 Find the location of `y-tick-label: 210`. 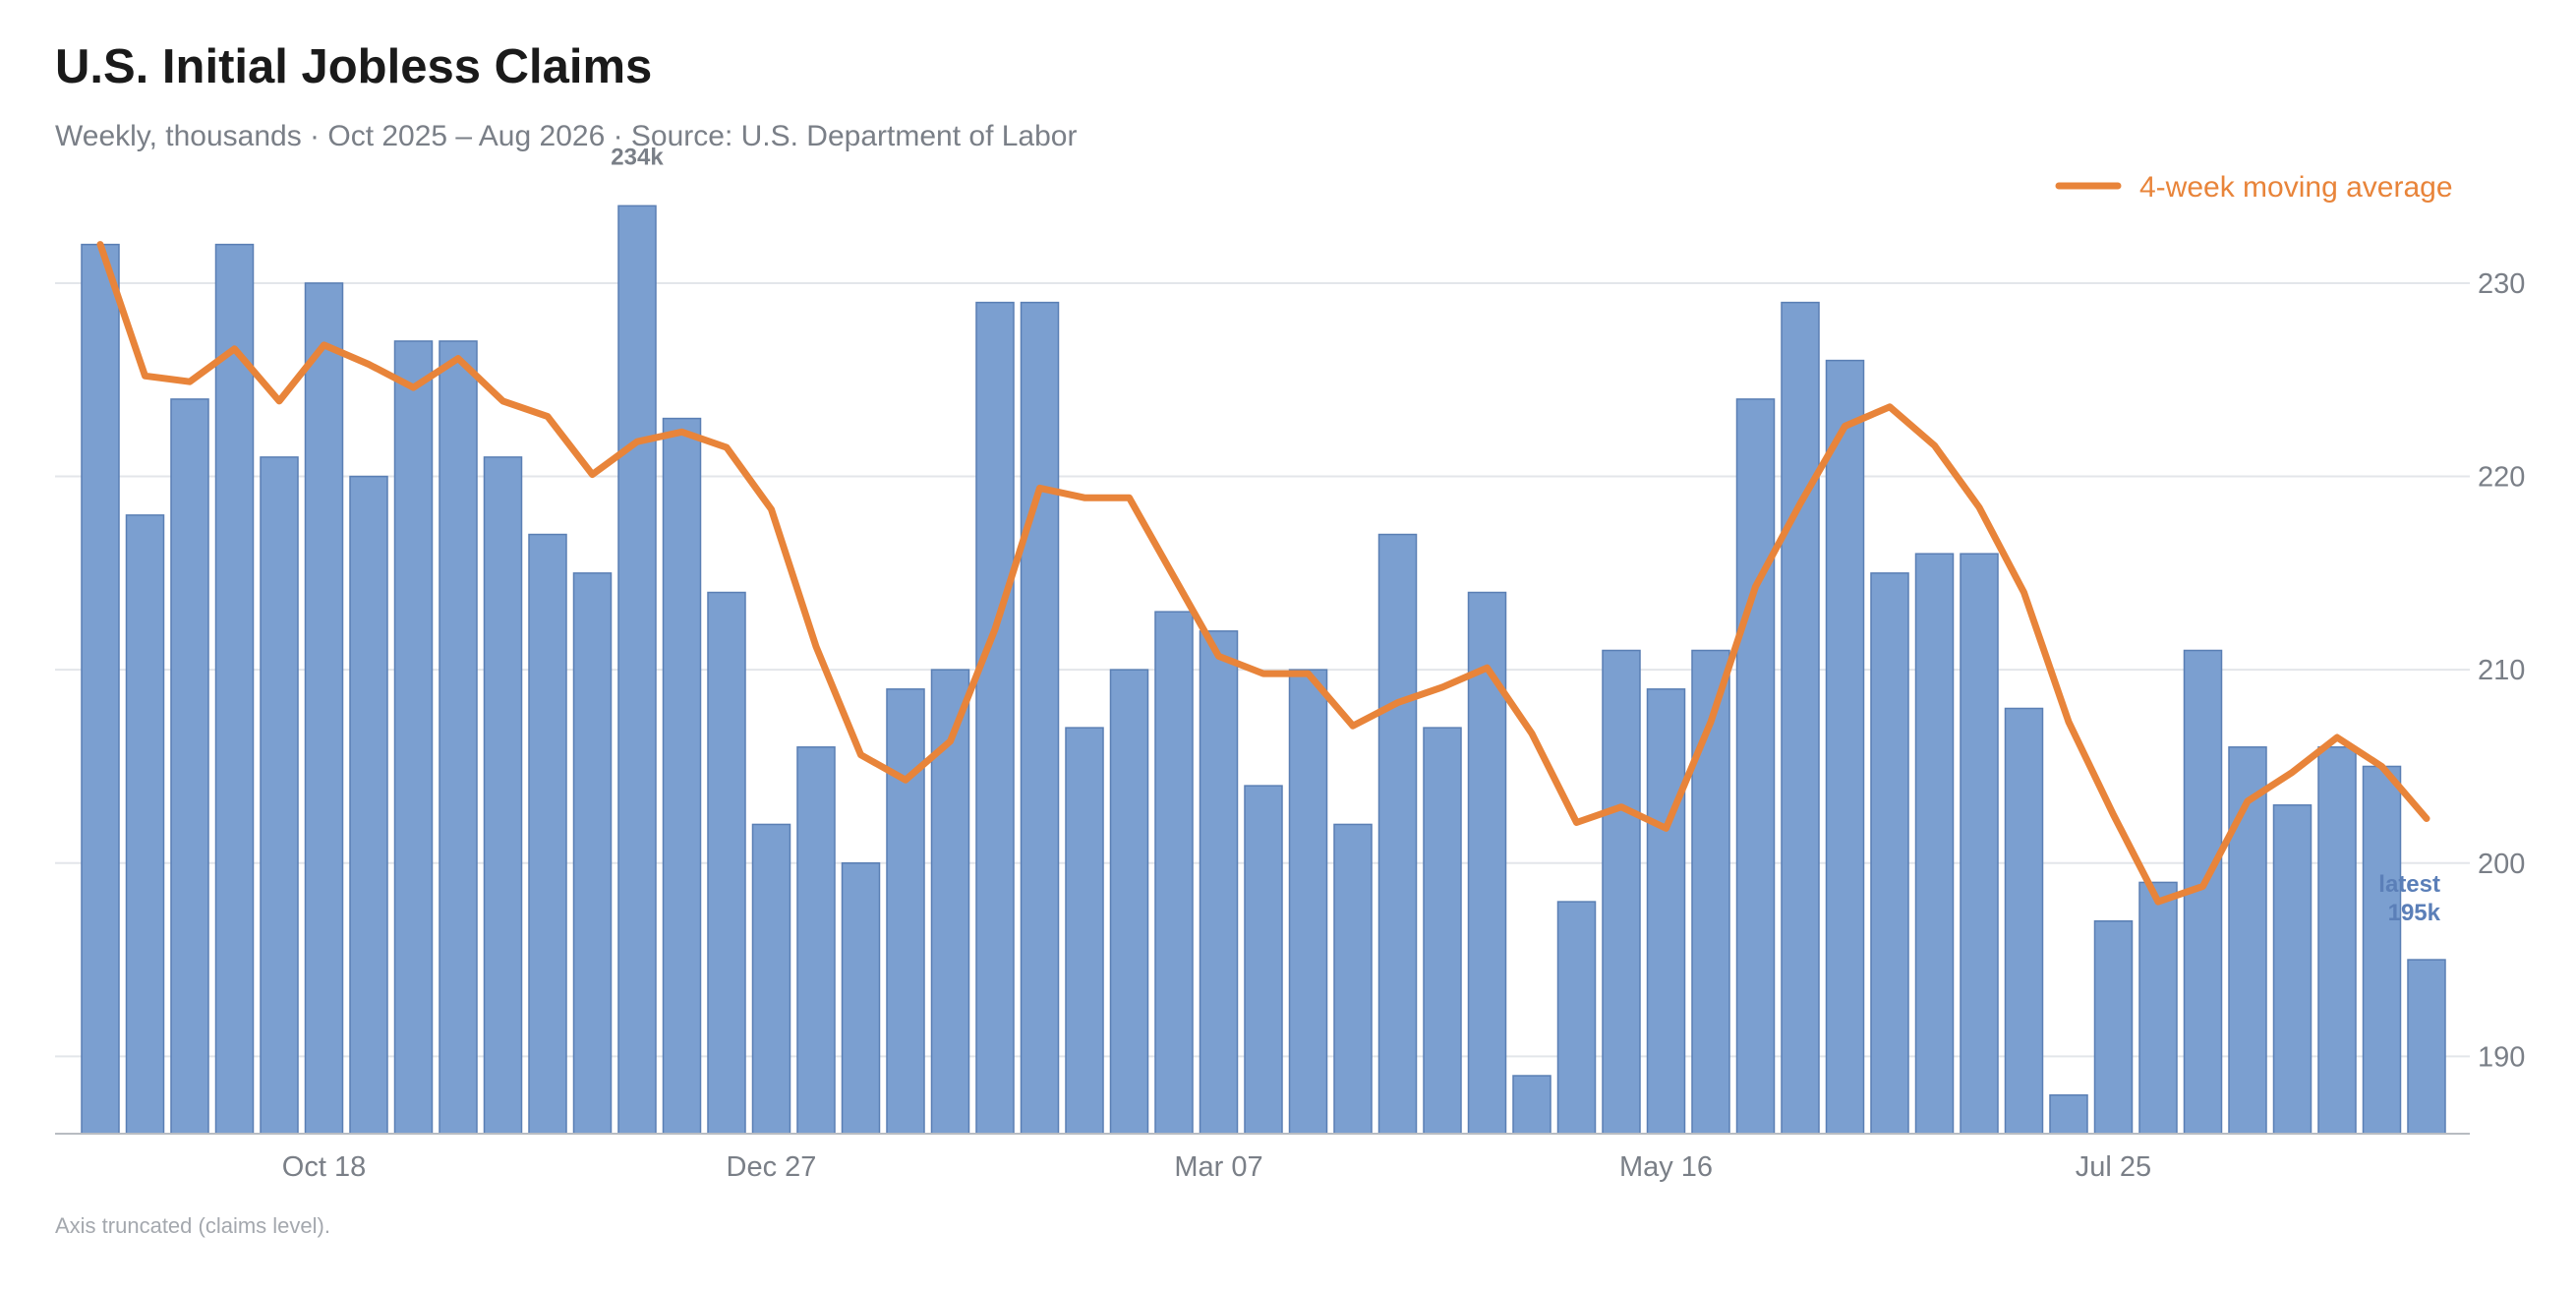

y-tick-label: 210 is located at coordinates (2501, 670).